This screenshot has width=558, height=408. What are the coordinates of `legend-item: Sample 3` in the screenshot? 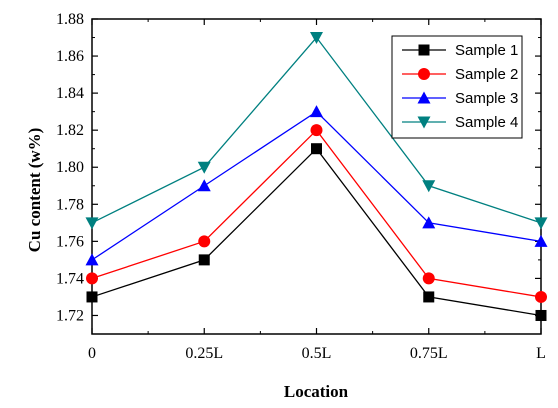 It's located at (460, 98).